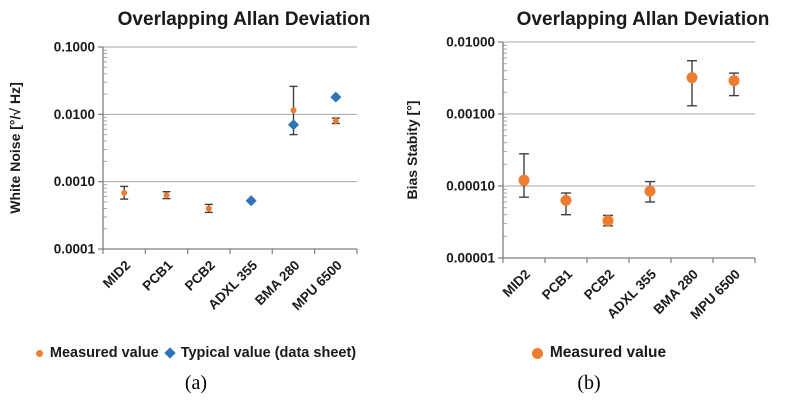 The width and height of the screenshot is (785, 410). What do you see at coordinates (75, 249) in the screenshot?
I see `y-tick-label: 0.0001` at bounding box center [75, 249].